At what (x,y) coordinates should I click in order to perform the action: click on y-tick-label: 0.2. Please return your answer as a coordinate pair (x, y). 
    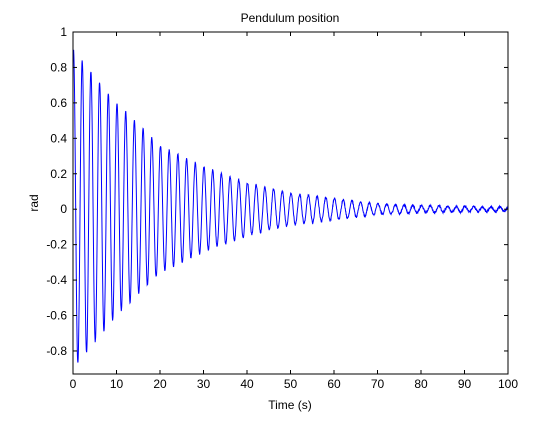
    Looking at the image, I should click on (58, 174).